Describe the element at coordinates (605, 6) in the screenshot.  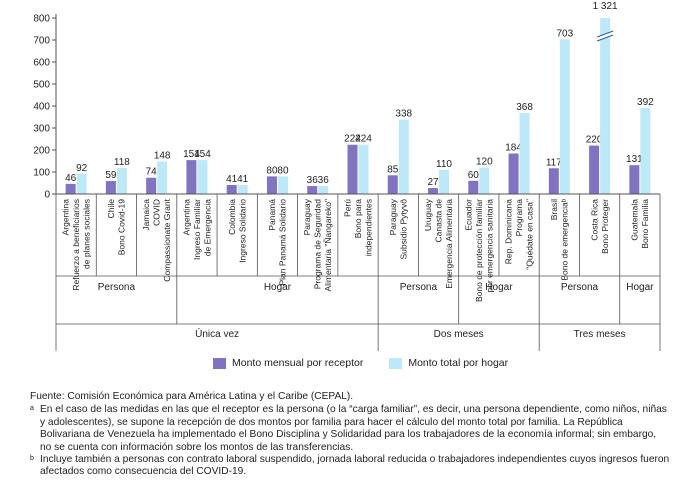
I see `data-label: 1 321` at that location.